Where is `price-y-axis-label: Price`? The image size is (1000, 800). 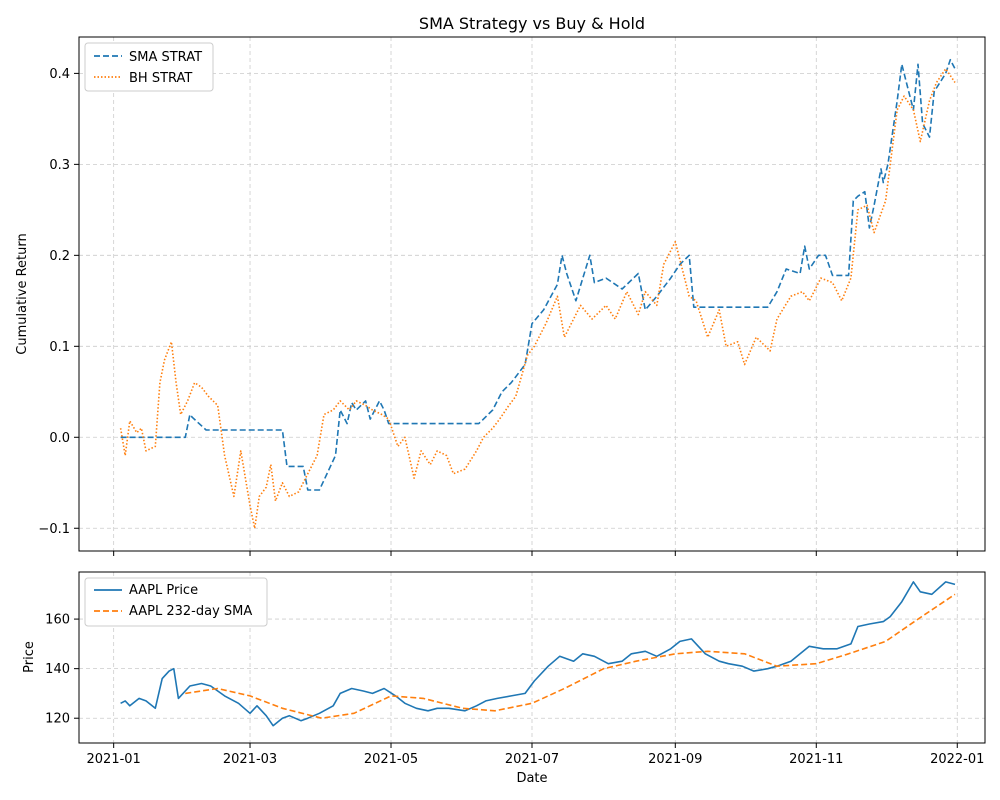
price-y-axis-label: Price is located at coordinates (29, 657).